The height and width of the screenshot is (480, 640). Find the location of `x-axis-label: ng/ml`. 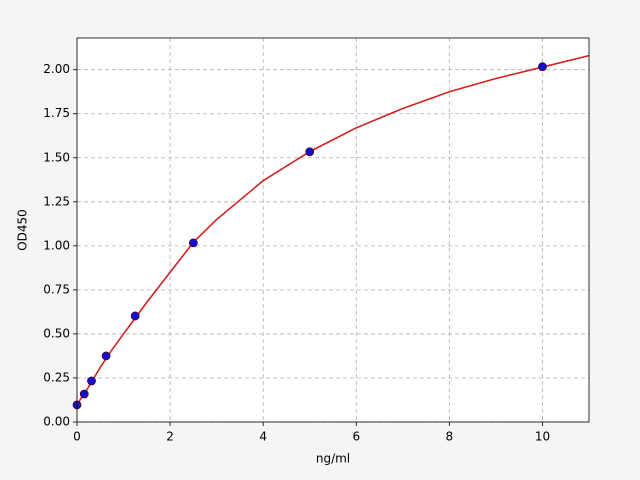

x-axis-label: ng/ml is located at coordinates (333, 459).